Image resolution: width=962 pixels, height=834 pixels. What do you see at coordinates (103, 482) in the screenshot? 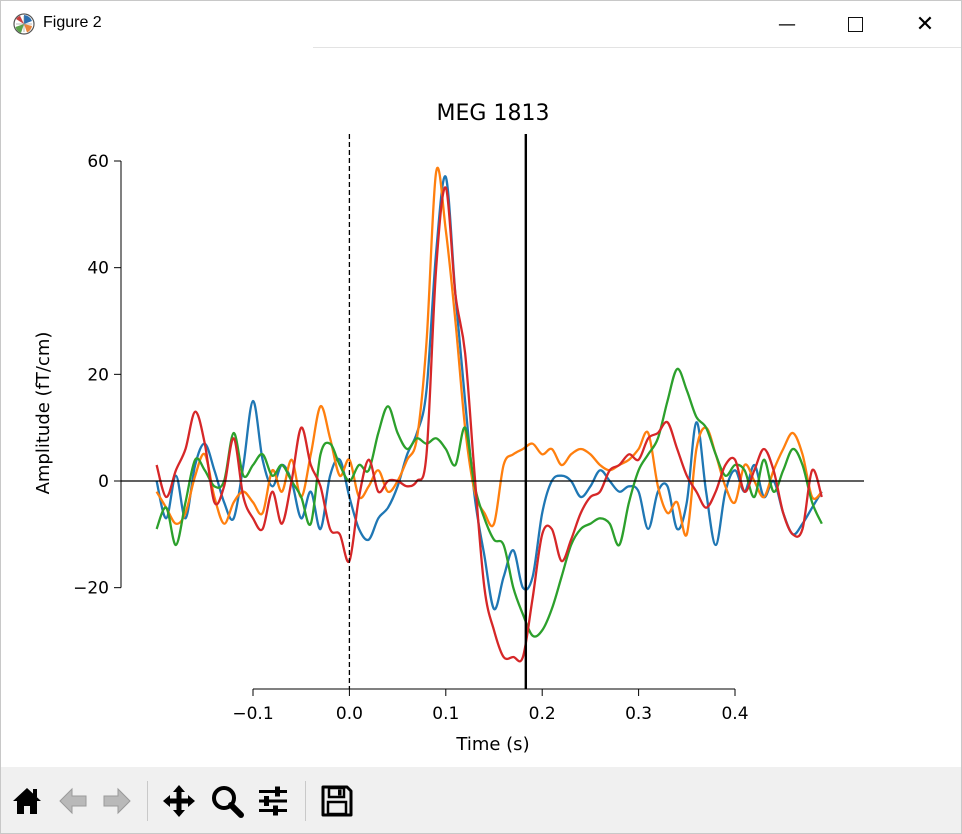
I see `y-tick-label: 0` at bounding box center [103, 482].